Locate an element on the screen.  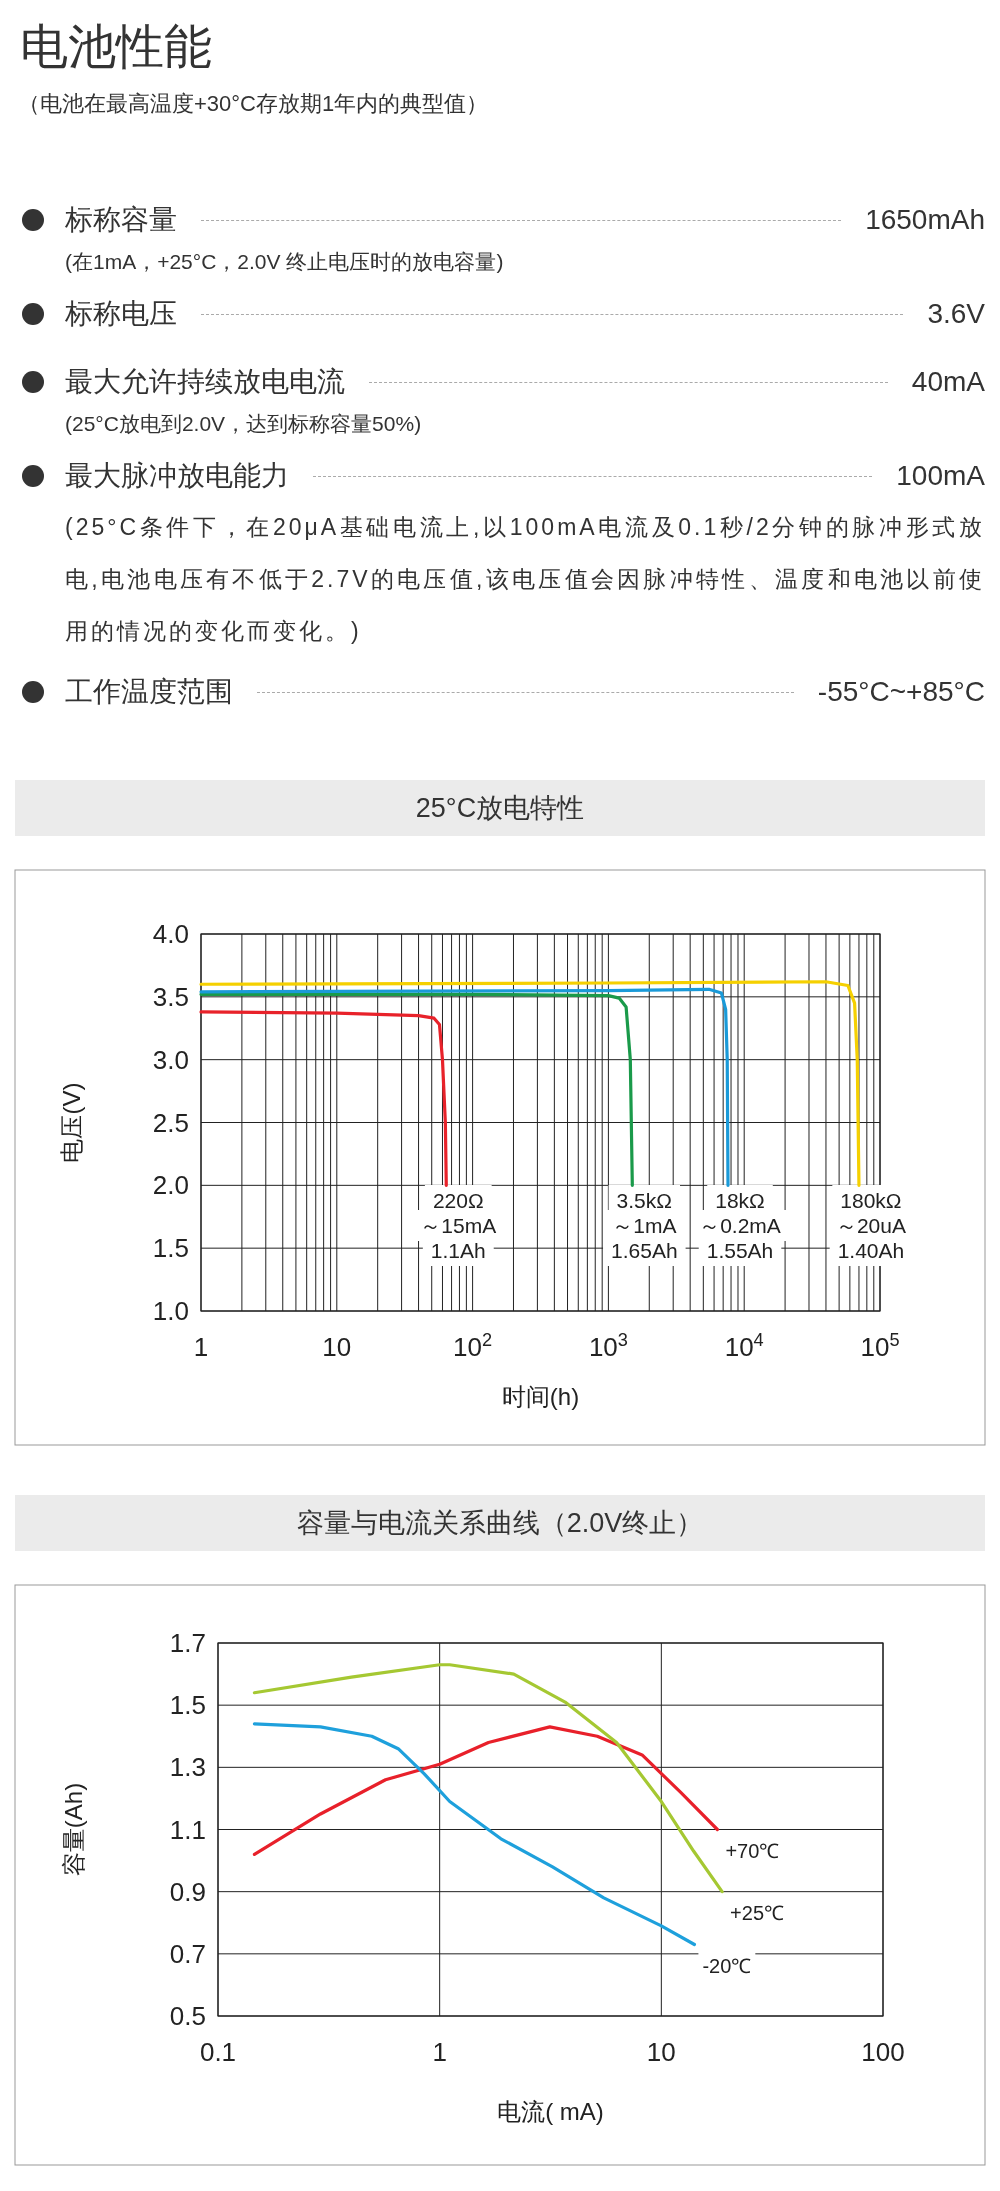
category-label: 最大脉冲放电能力 is located at coordinates (177, 476).